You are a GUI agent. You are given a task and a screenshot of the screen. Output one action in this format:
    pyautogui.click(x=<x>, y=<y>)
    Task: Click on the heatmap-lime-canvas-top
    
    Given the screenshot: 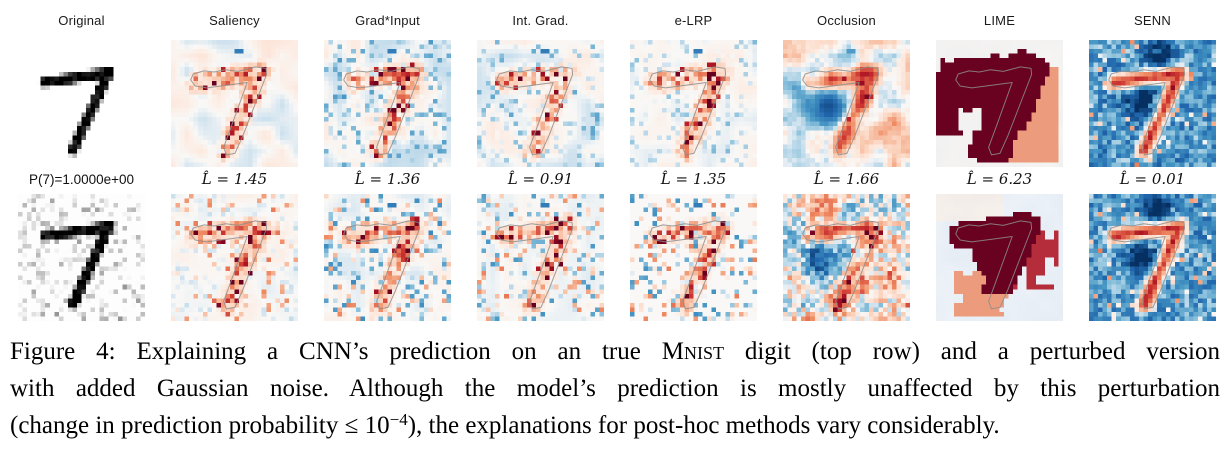 What is the action you would take?
    pyautogui.click(x=999, y=103)
    